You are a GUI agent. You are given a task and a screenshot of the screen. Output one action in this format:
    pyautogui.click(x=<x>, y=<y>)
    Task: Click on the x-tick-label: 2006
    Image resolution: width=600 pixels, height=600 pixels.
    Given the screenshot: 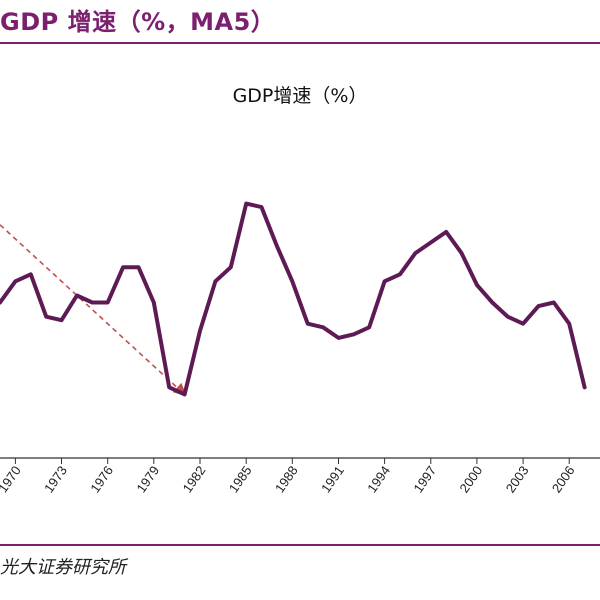 What is the action you would take?
    pyautogui.click(x=563, y=479)
    